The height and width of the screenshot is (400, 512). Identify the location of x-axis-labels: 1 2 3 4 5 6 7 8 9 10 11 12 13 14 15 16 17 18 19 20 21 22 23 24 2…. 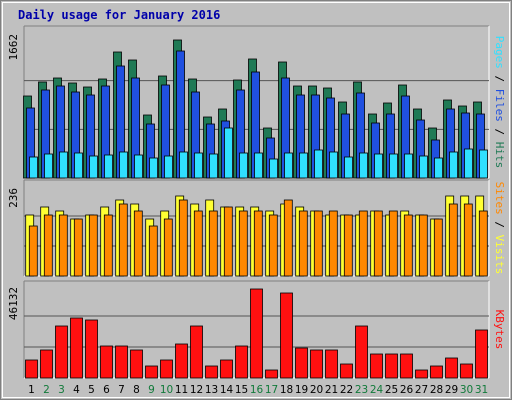
(258, 390).